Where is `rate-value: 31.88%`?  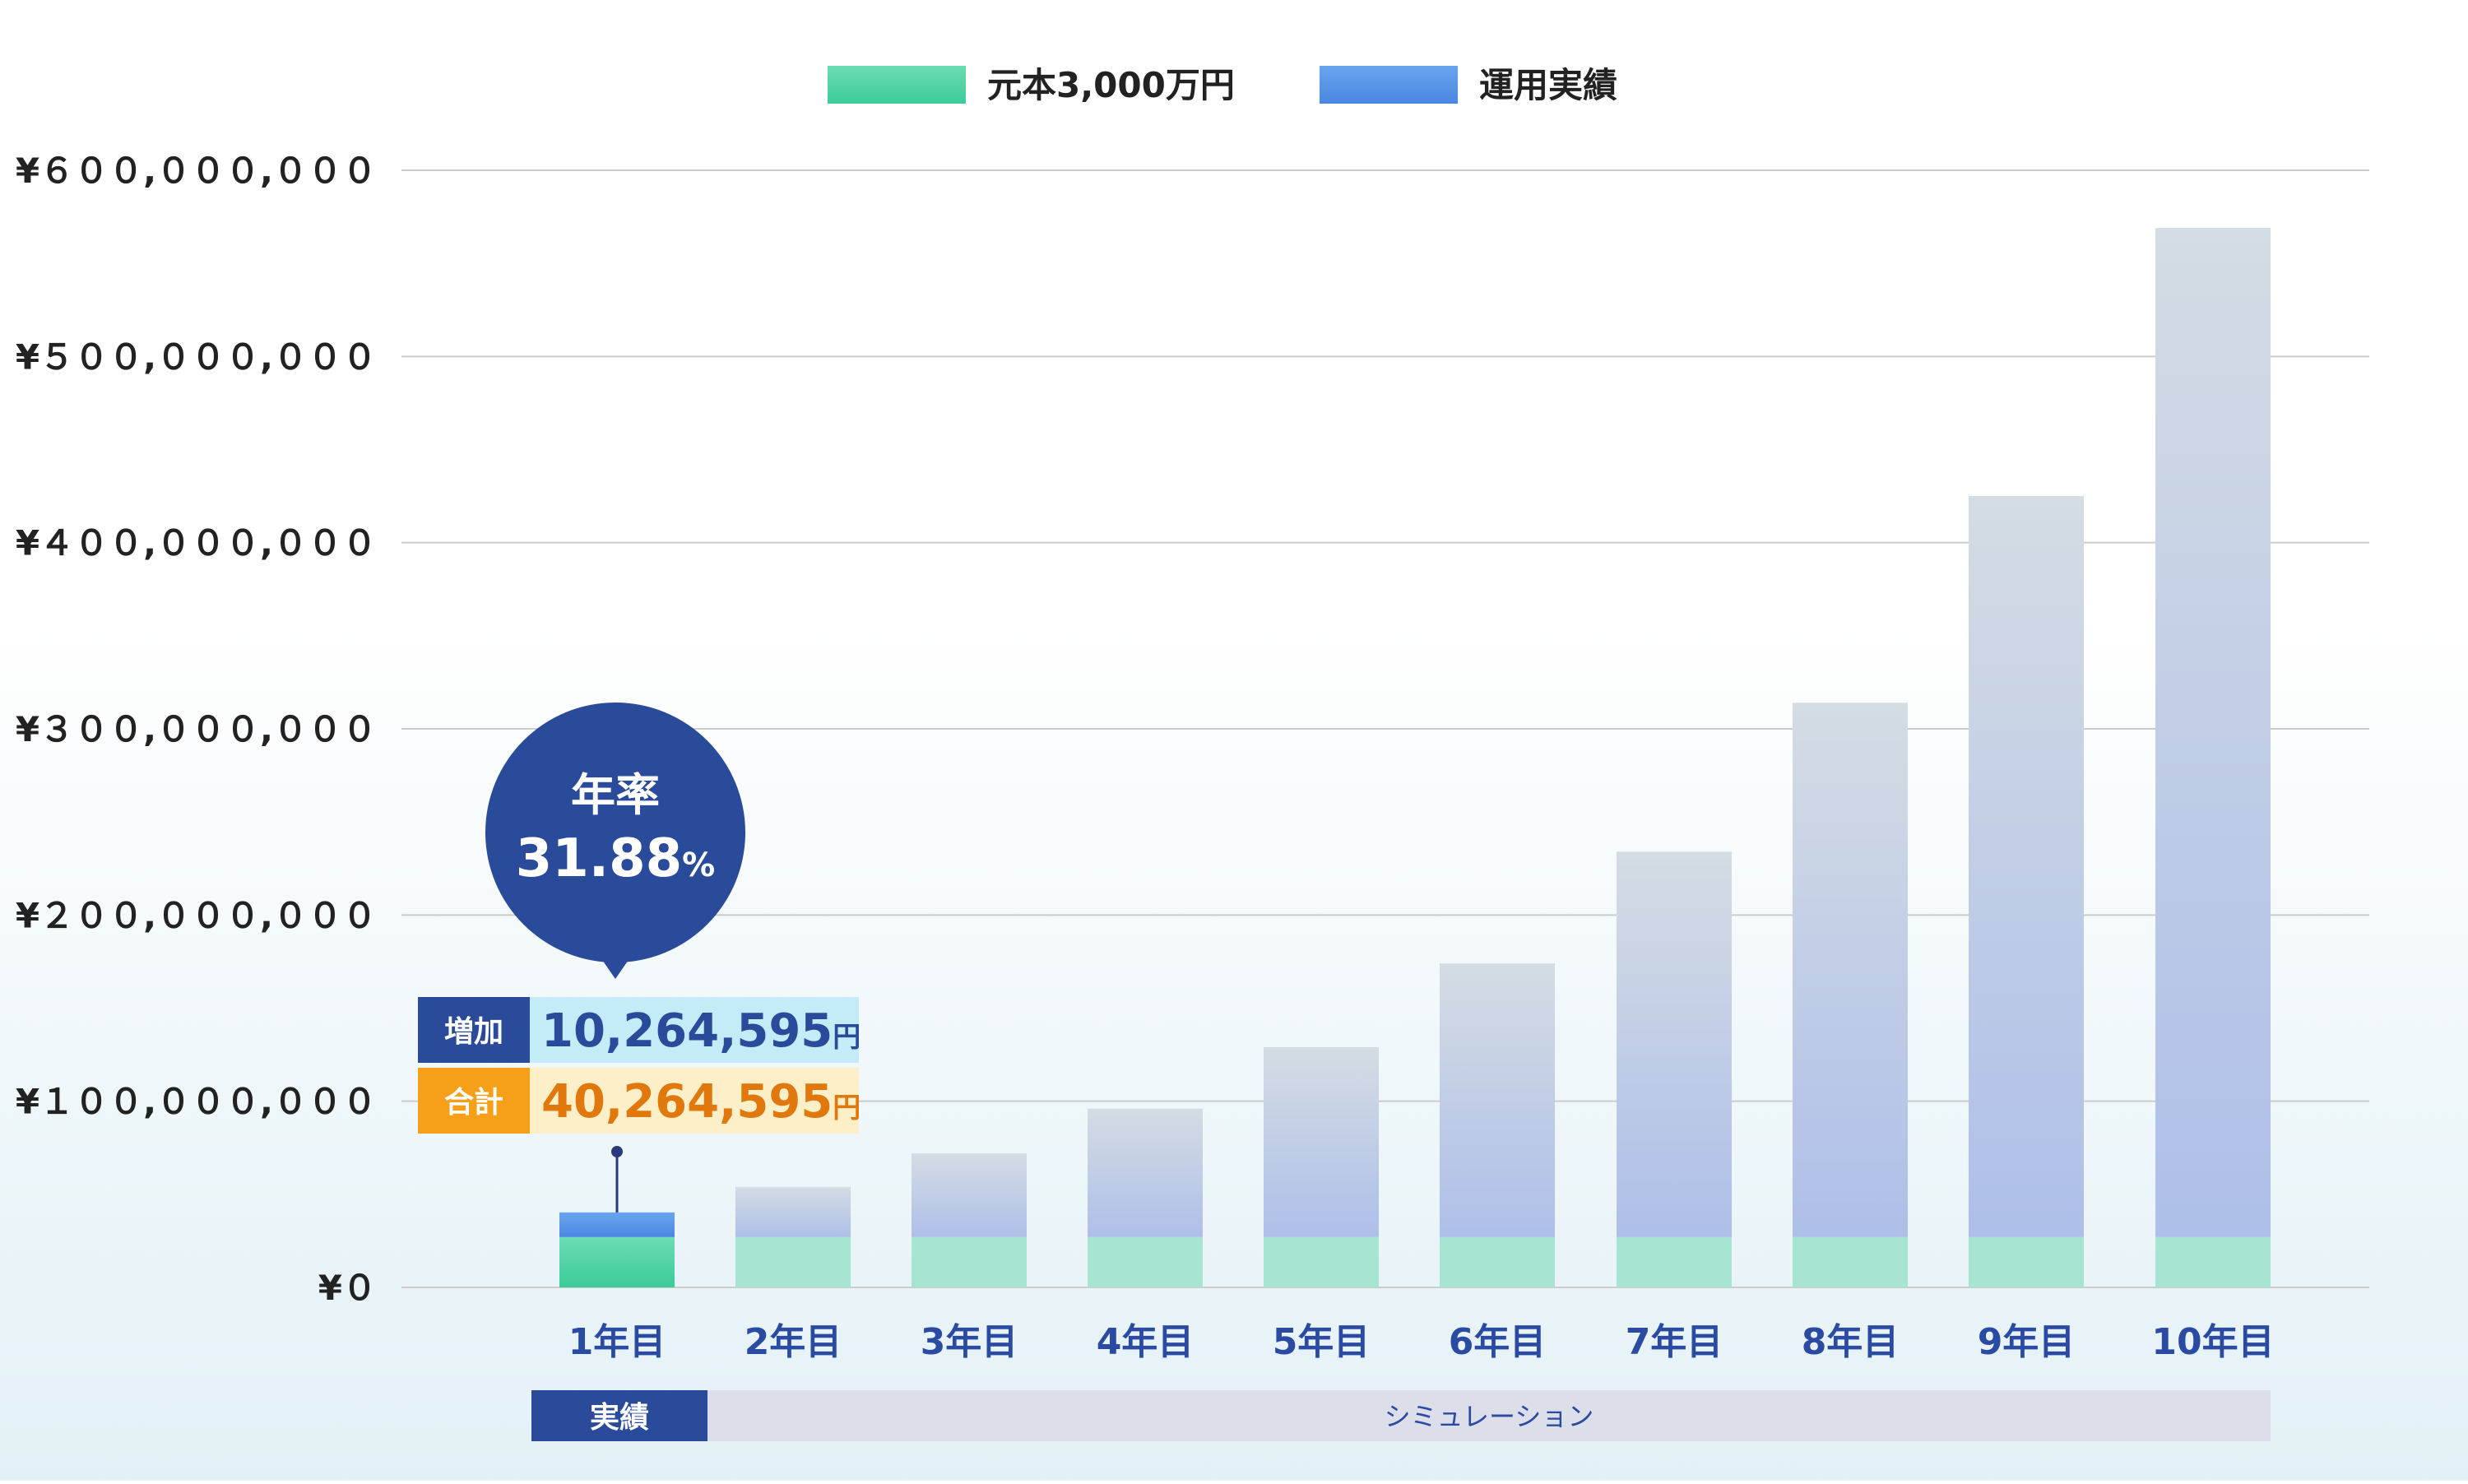
rate-value: 31.88% is located at coordinates (616, 858).